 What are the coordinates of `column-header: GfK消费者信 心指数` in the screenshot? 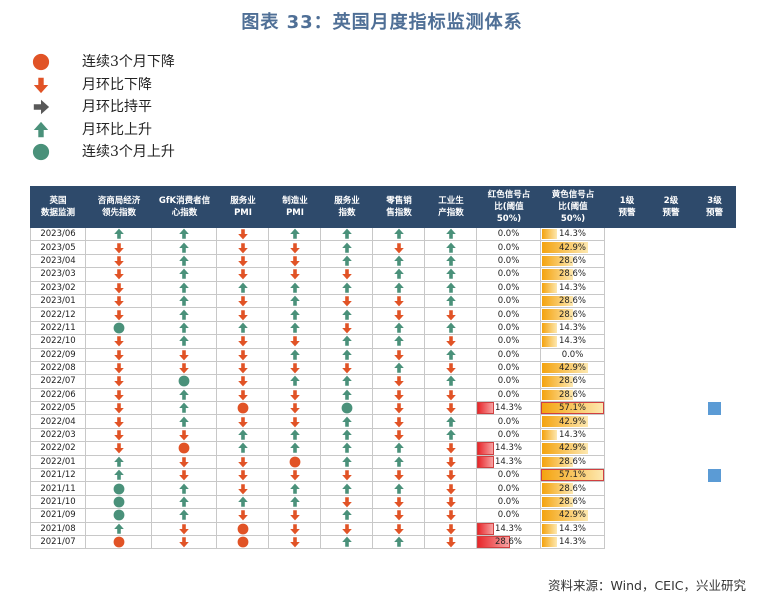 It's located at (184, 207).